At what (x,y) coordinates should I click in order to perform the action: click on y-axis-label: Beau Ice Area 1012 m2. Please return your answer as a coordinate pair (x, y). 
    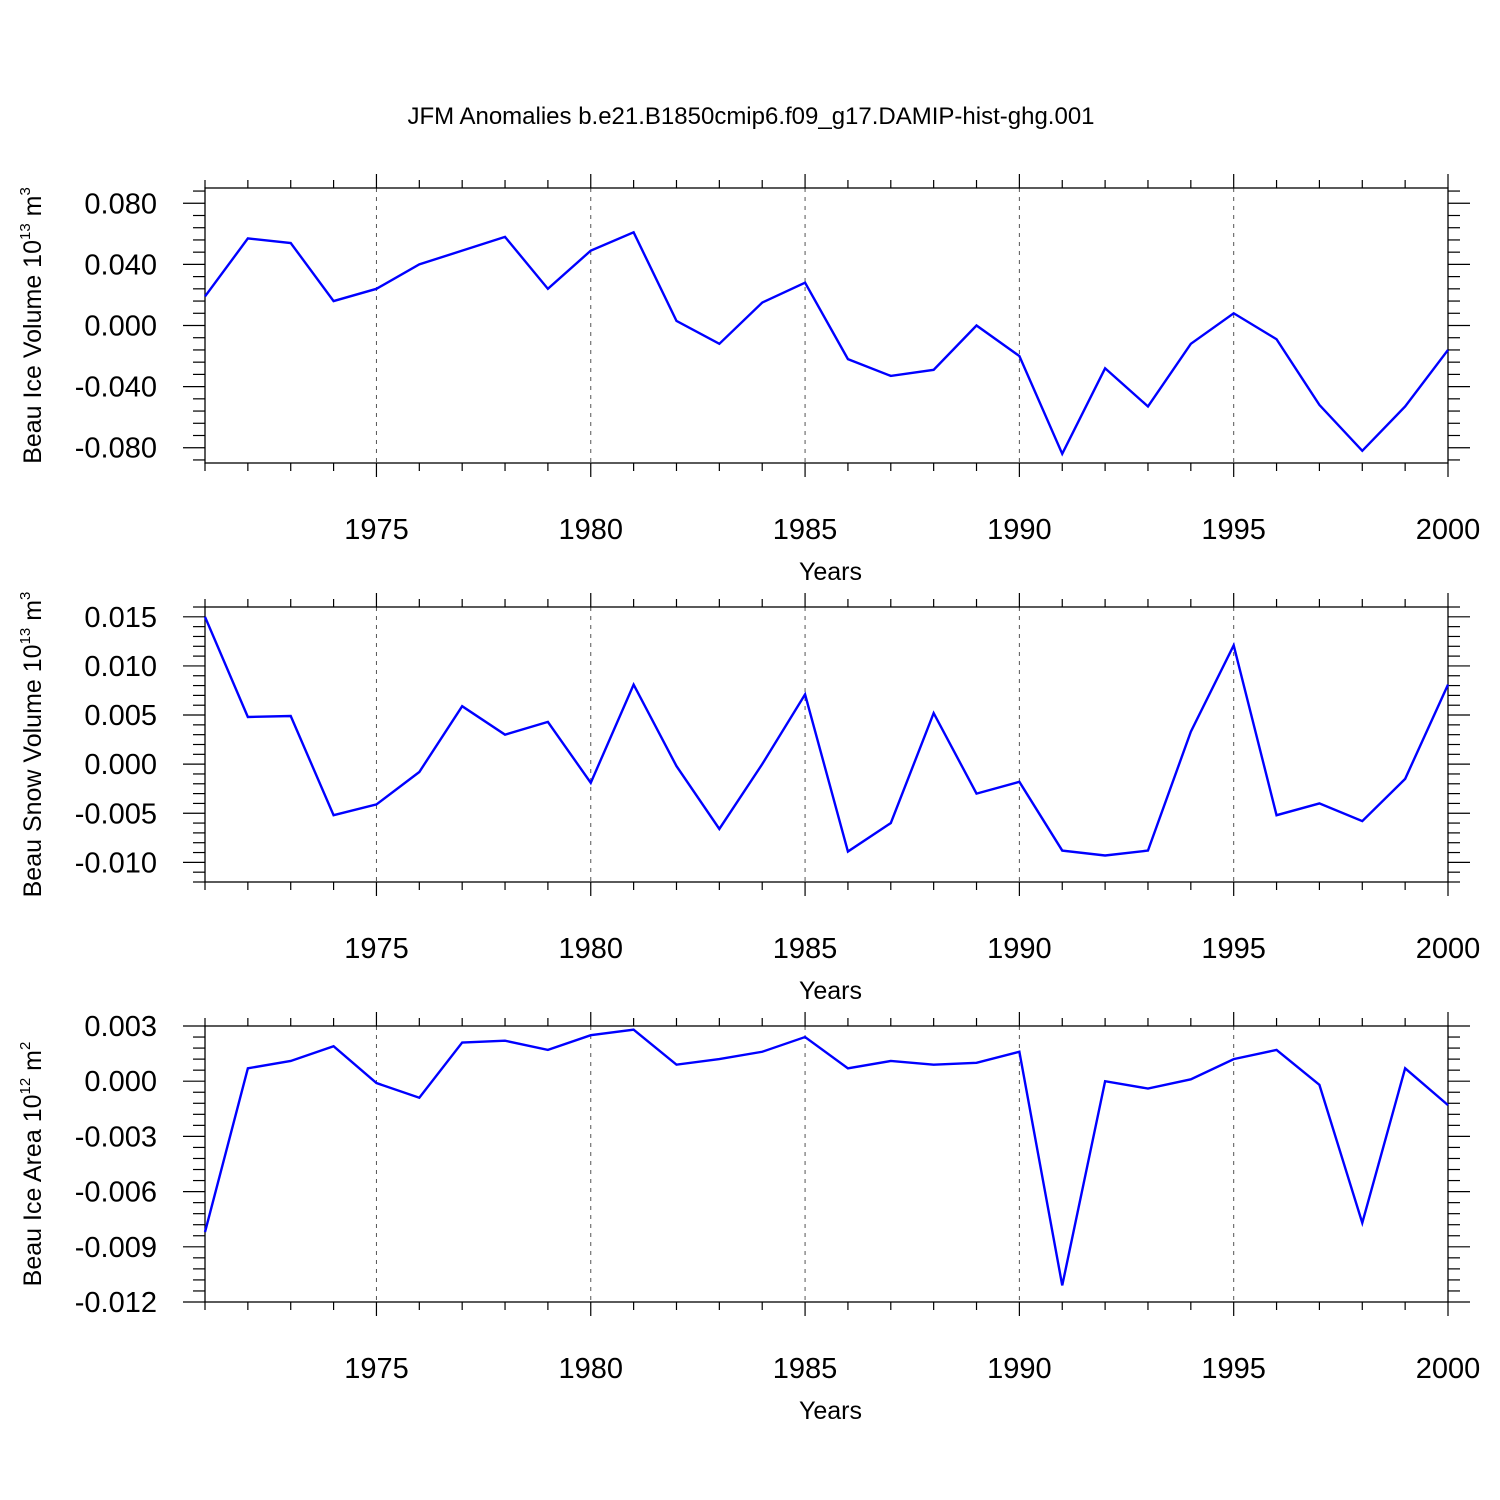
    Looking at the image, I should click on (32, 1164).